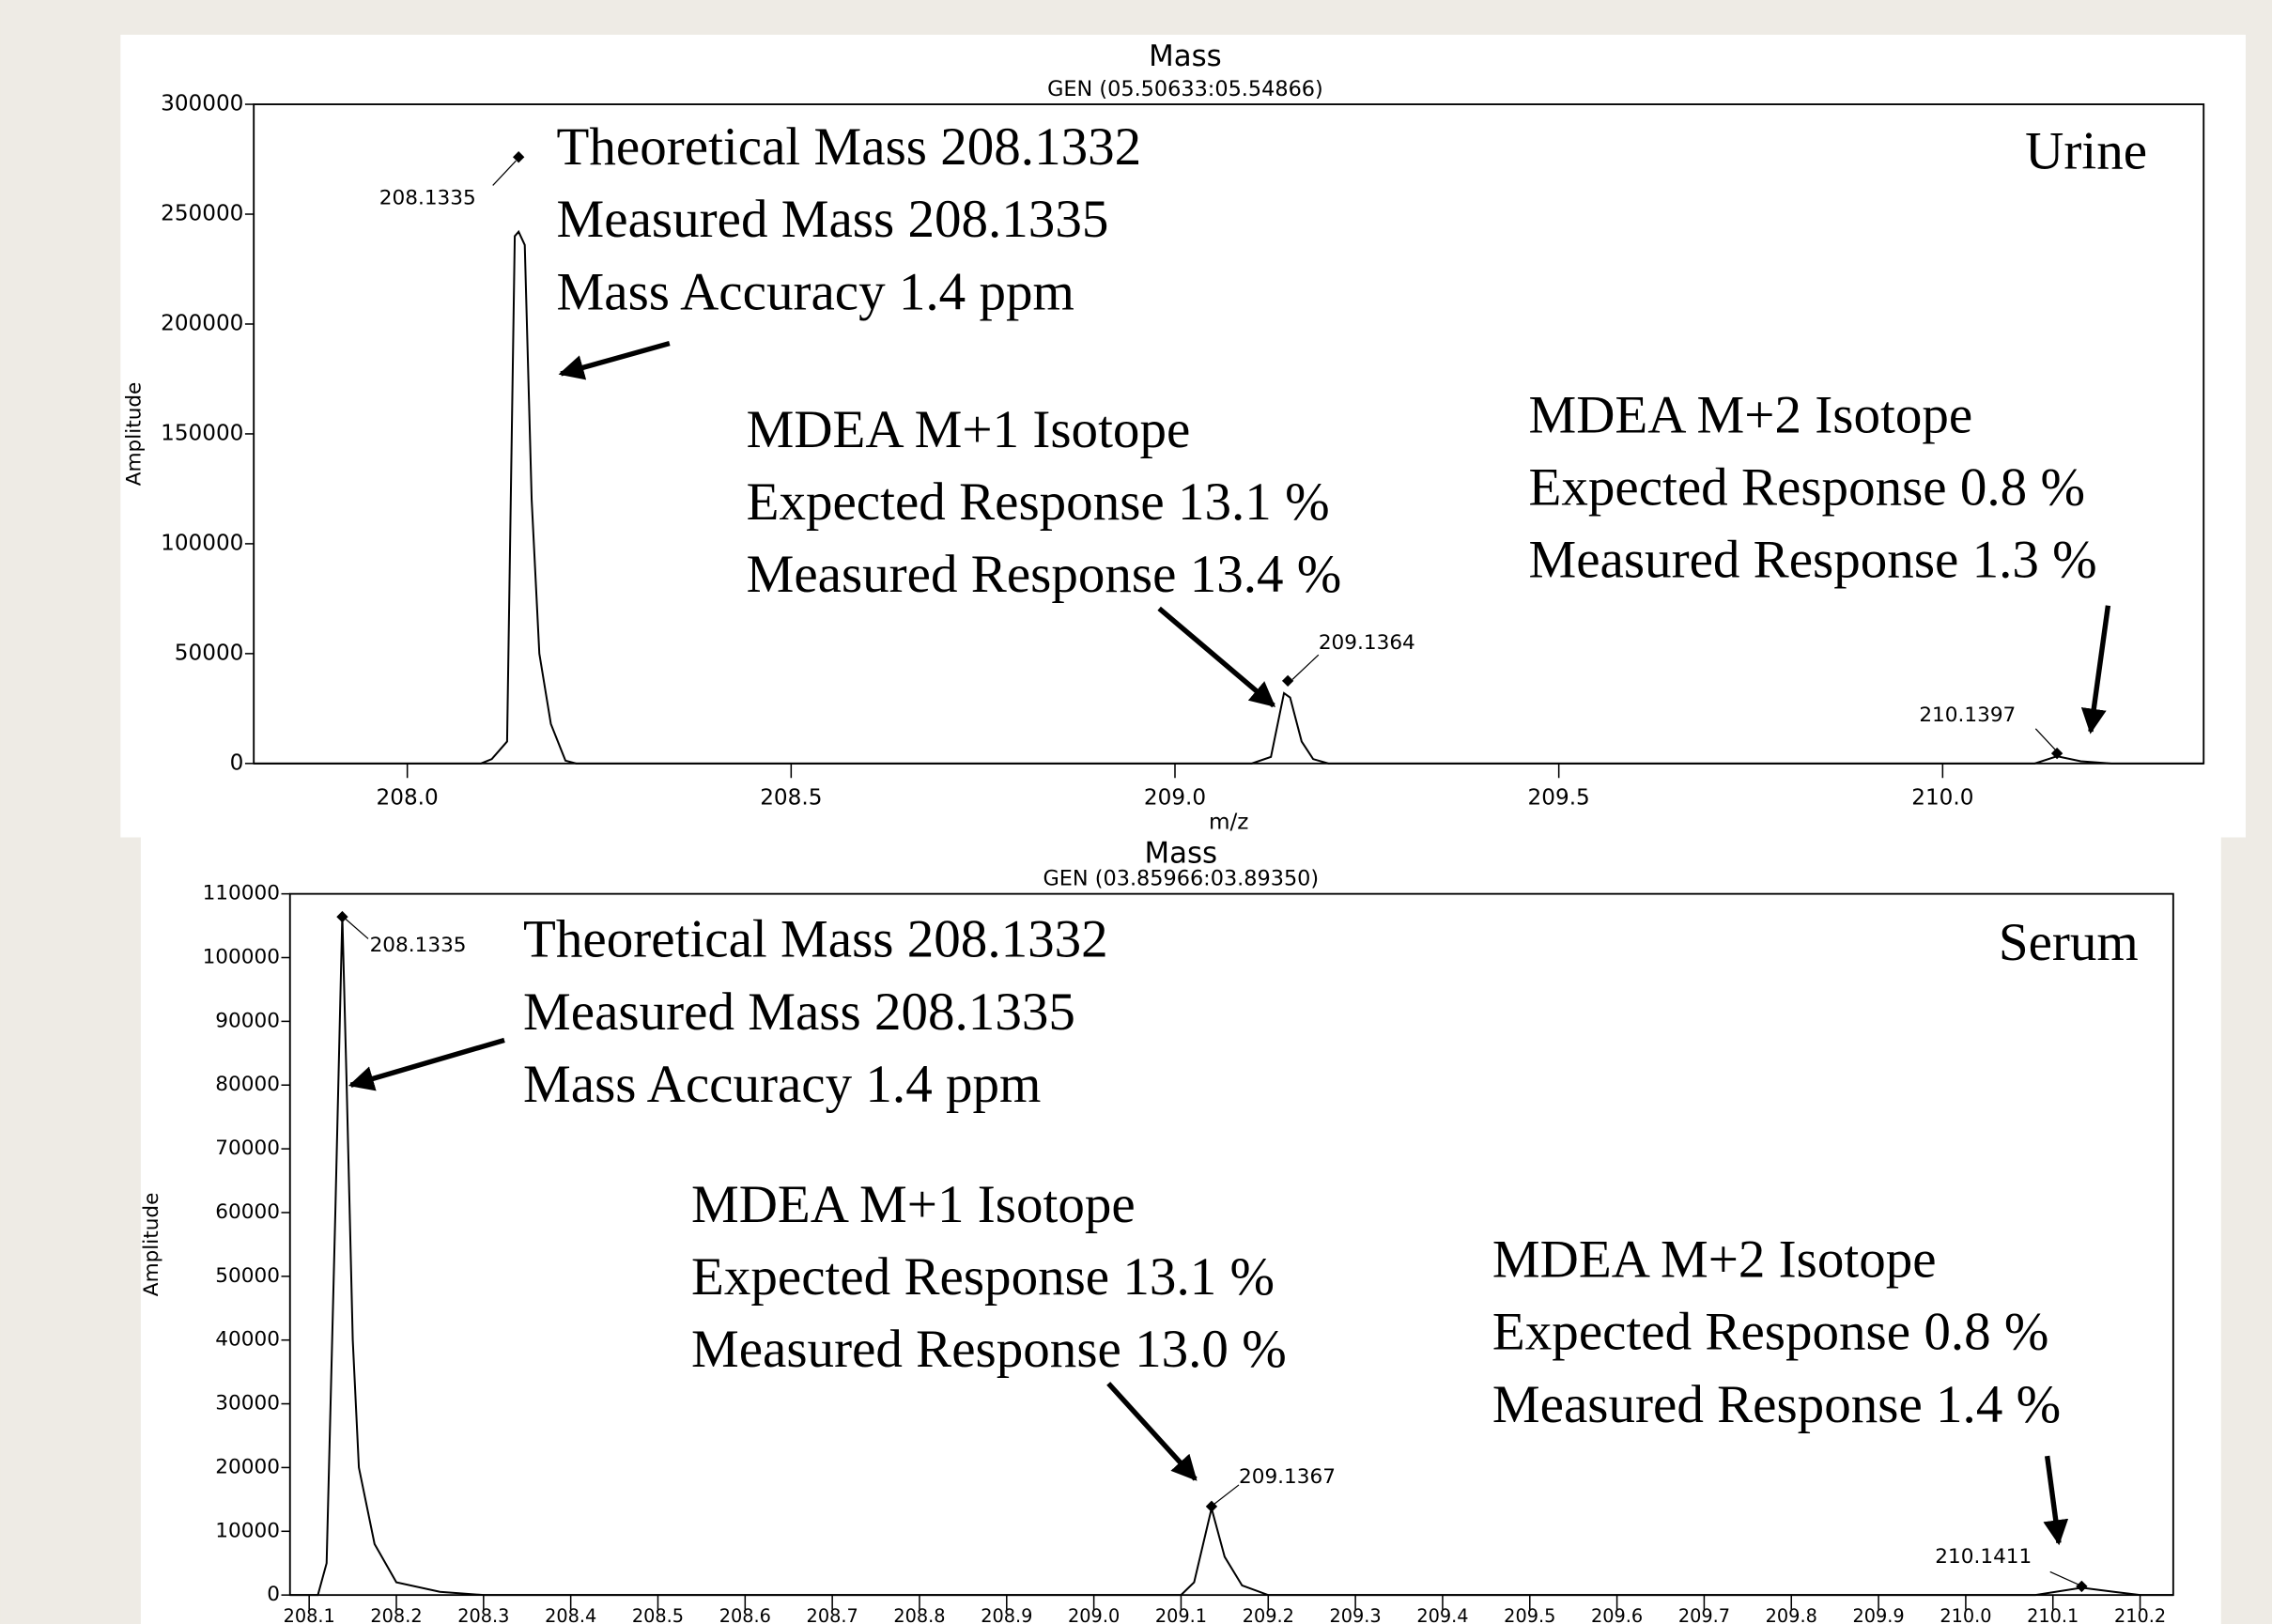 This screenshot has width=2272, height=1624. What do you see at coordinates (919, 1614) in the screenshot?
I see `x-tick-label: 208.8` at bounding box center [919, 1614].